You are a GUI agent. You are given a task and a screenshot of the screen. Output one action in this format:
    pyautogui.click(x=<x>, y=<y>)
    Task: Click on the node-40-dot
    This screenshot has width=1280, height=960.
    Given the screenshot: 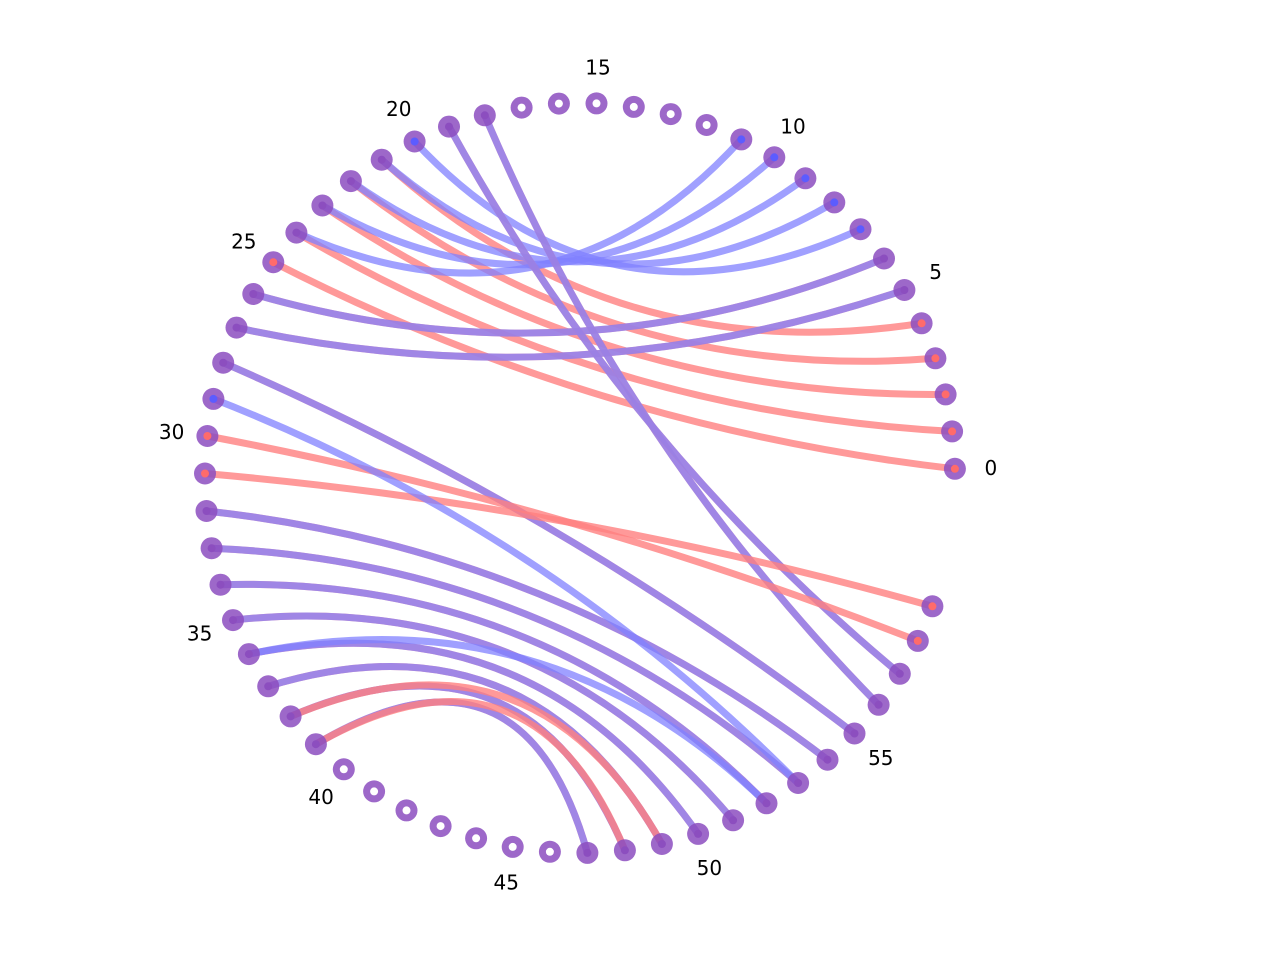 What is the action you would take?
    pyautogui.click(x=343, y=769)
    